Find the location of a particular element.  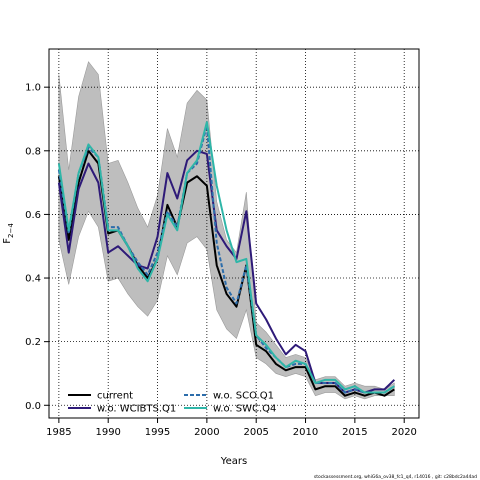

legend-label: w.o. SWC.Q4 is located at coordinates (244, 409).